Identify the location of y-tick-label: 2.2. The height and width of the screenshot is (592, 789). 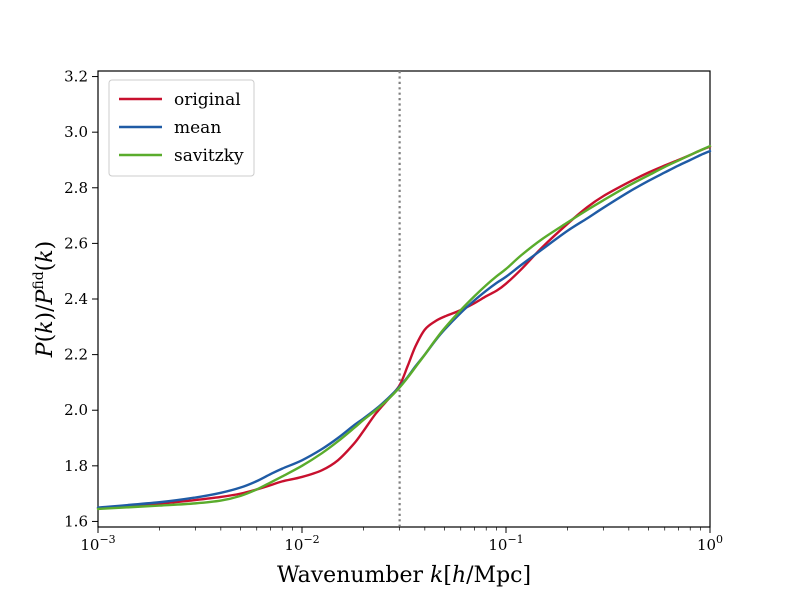
(76, 355).